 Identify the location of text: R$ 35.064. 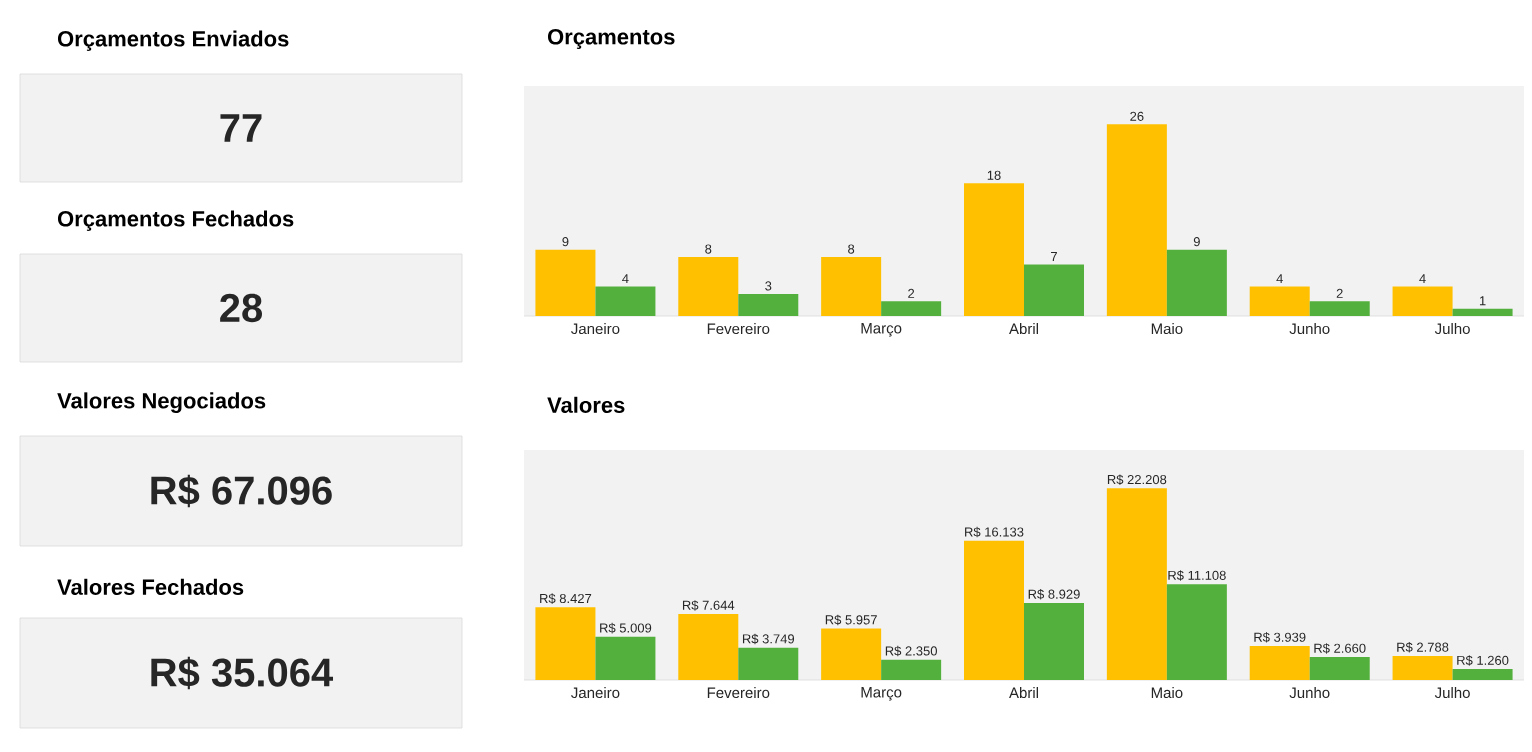
(242, 673).